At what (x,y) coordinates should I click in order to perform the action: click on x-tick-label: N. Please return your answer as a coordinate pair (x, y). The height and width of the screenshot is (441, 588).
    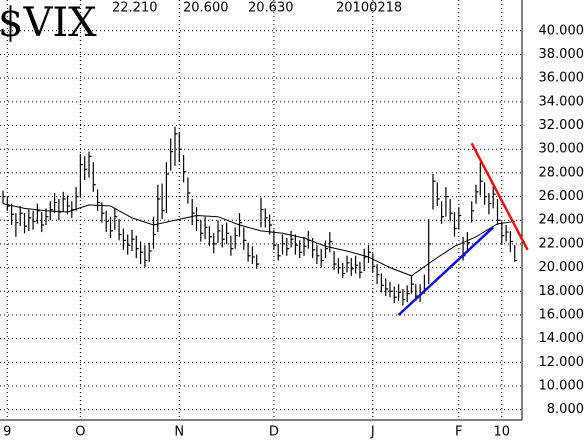
    Looking at the image, I should click on (179, 432).